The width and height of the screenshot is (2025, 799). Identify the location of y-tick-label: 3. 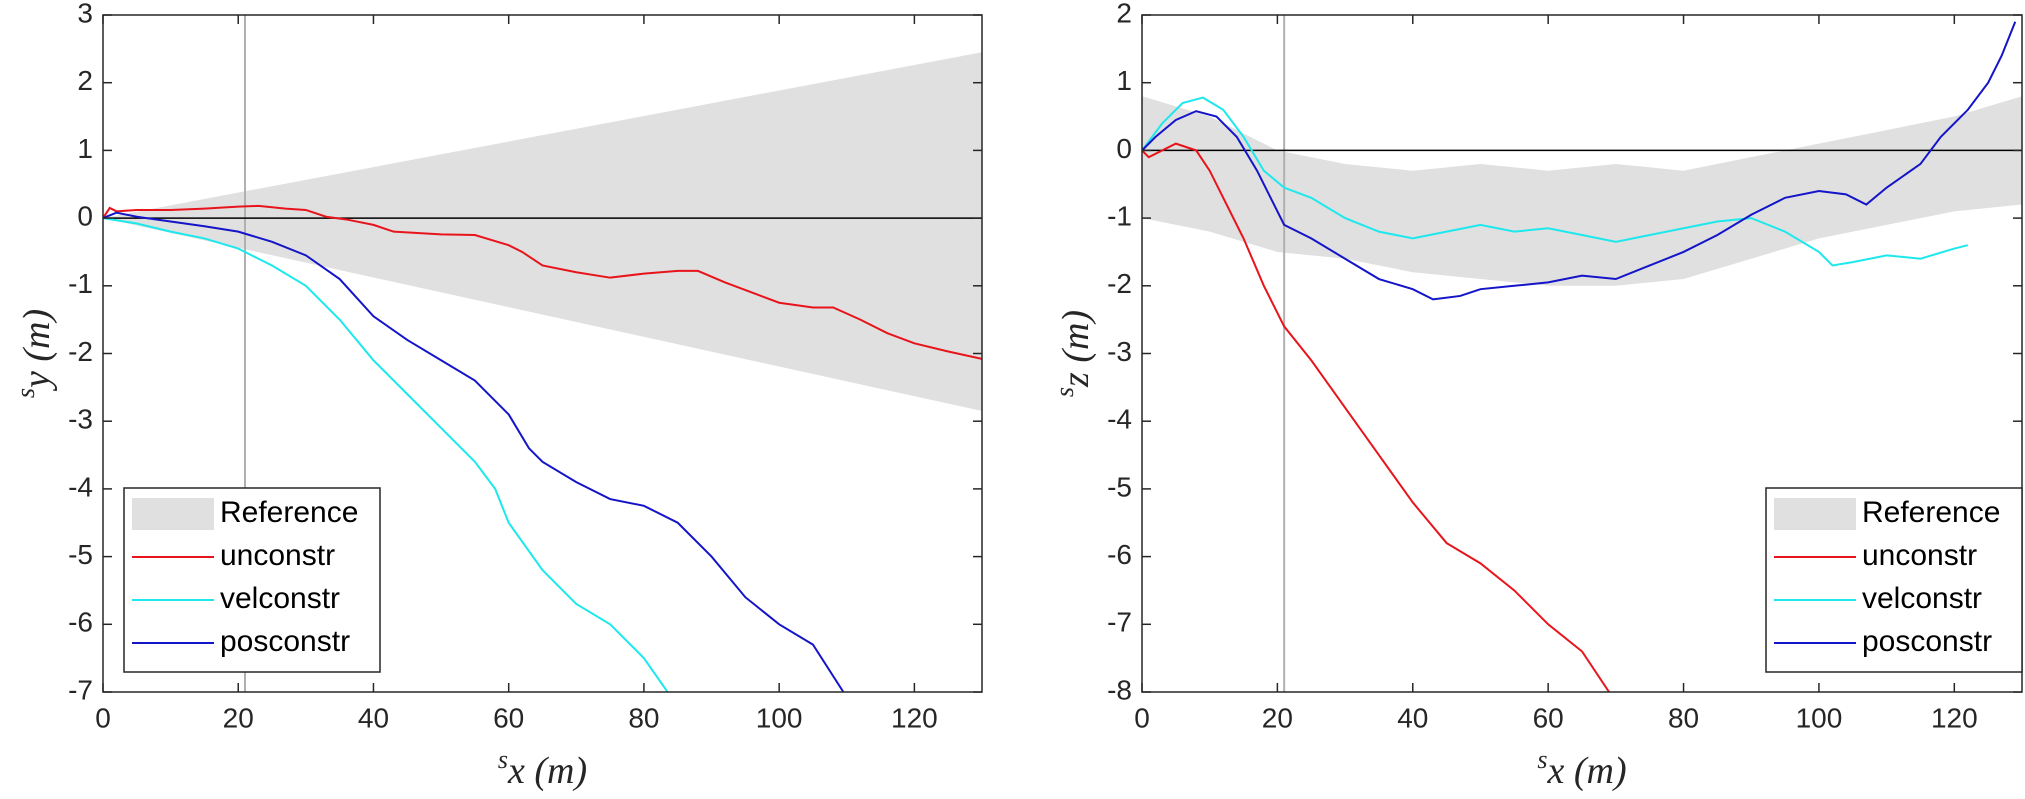
(85, 14).